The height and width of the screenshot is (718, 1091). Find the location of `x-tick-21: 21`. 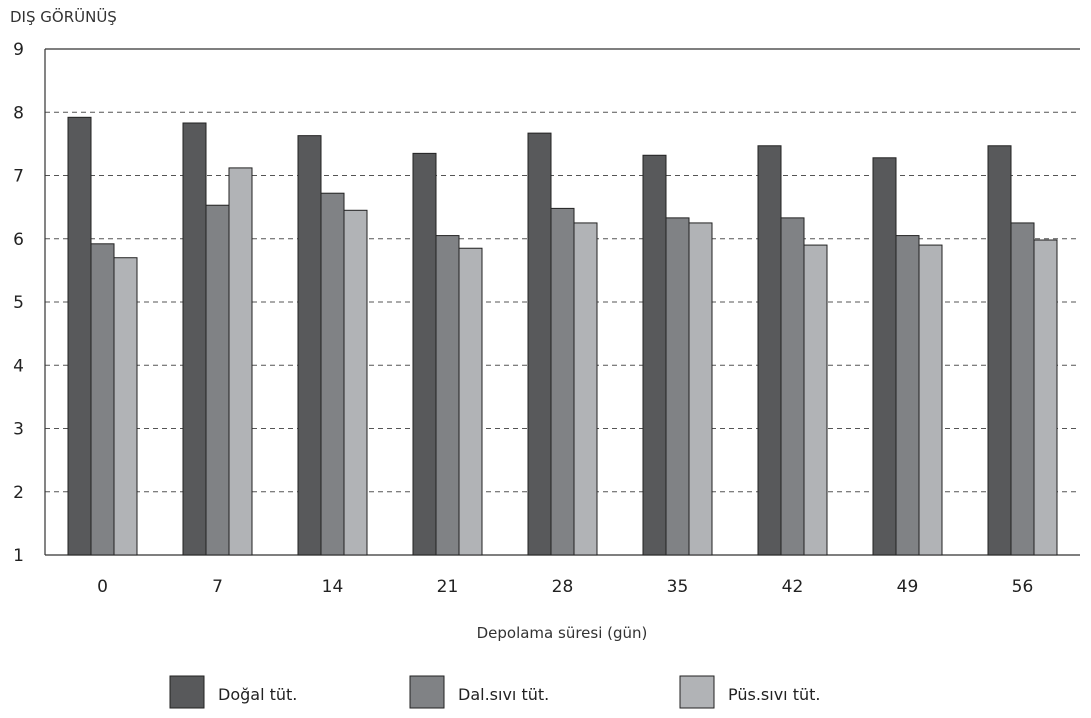

x-tick-21: 21 is located at coordinates (448, 587).